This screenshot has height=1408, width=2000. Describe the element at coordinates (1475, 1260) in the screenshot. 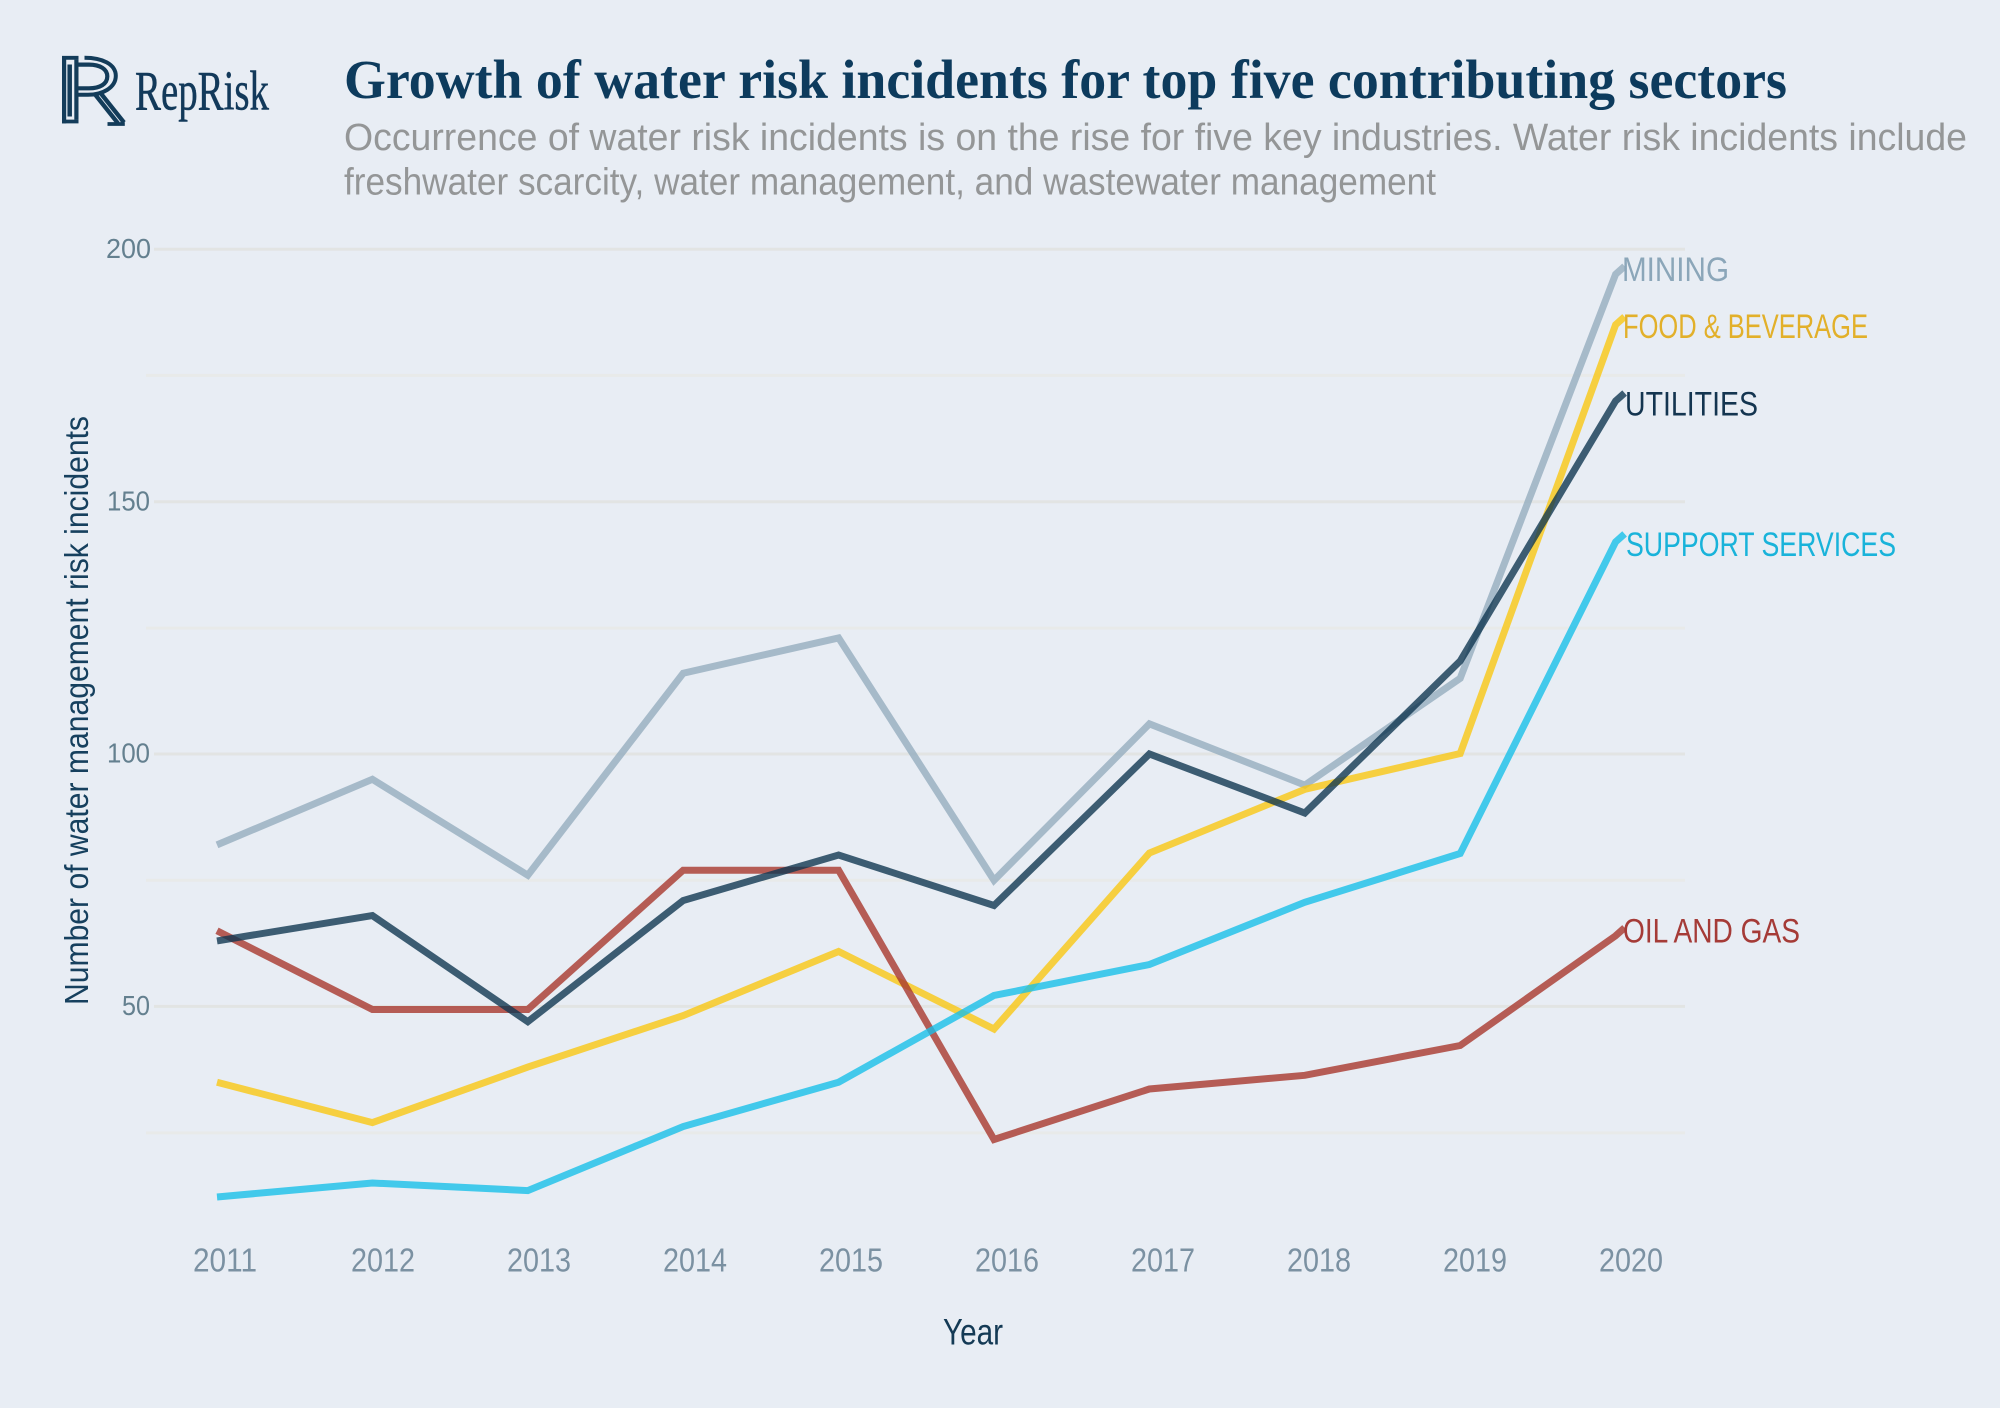

I see `svg-text: 2019` at that location.